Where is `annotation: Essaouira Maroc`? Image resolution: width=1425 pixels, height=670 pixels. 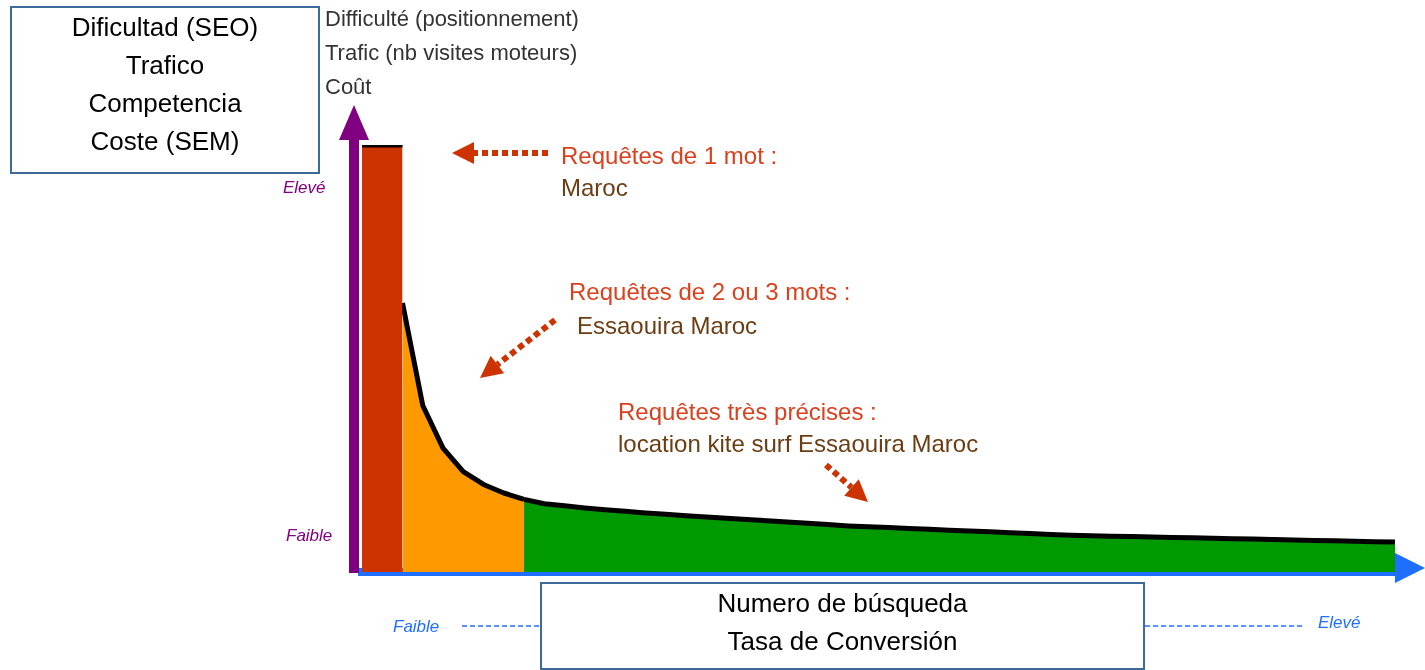 annotation: Essaouira Maroc is located at coordinates (667, 326).